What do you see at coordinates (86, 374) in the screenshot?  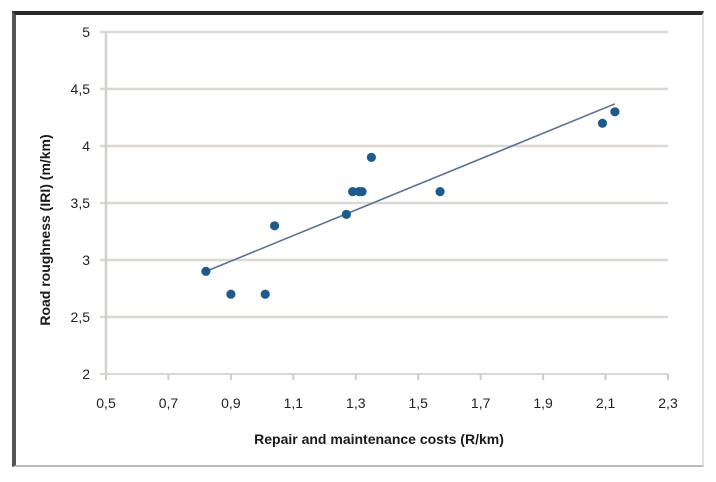 I see `y-tick-label: 2` at bounding box center [86, 374].